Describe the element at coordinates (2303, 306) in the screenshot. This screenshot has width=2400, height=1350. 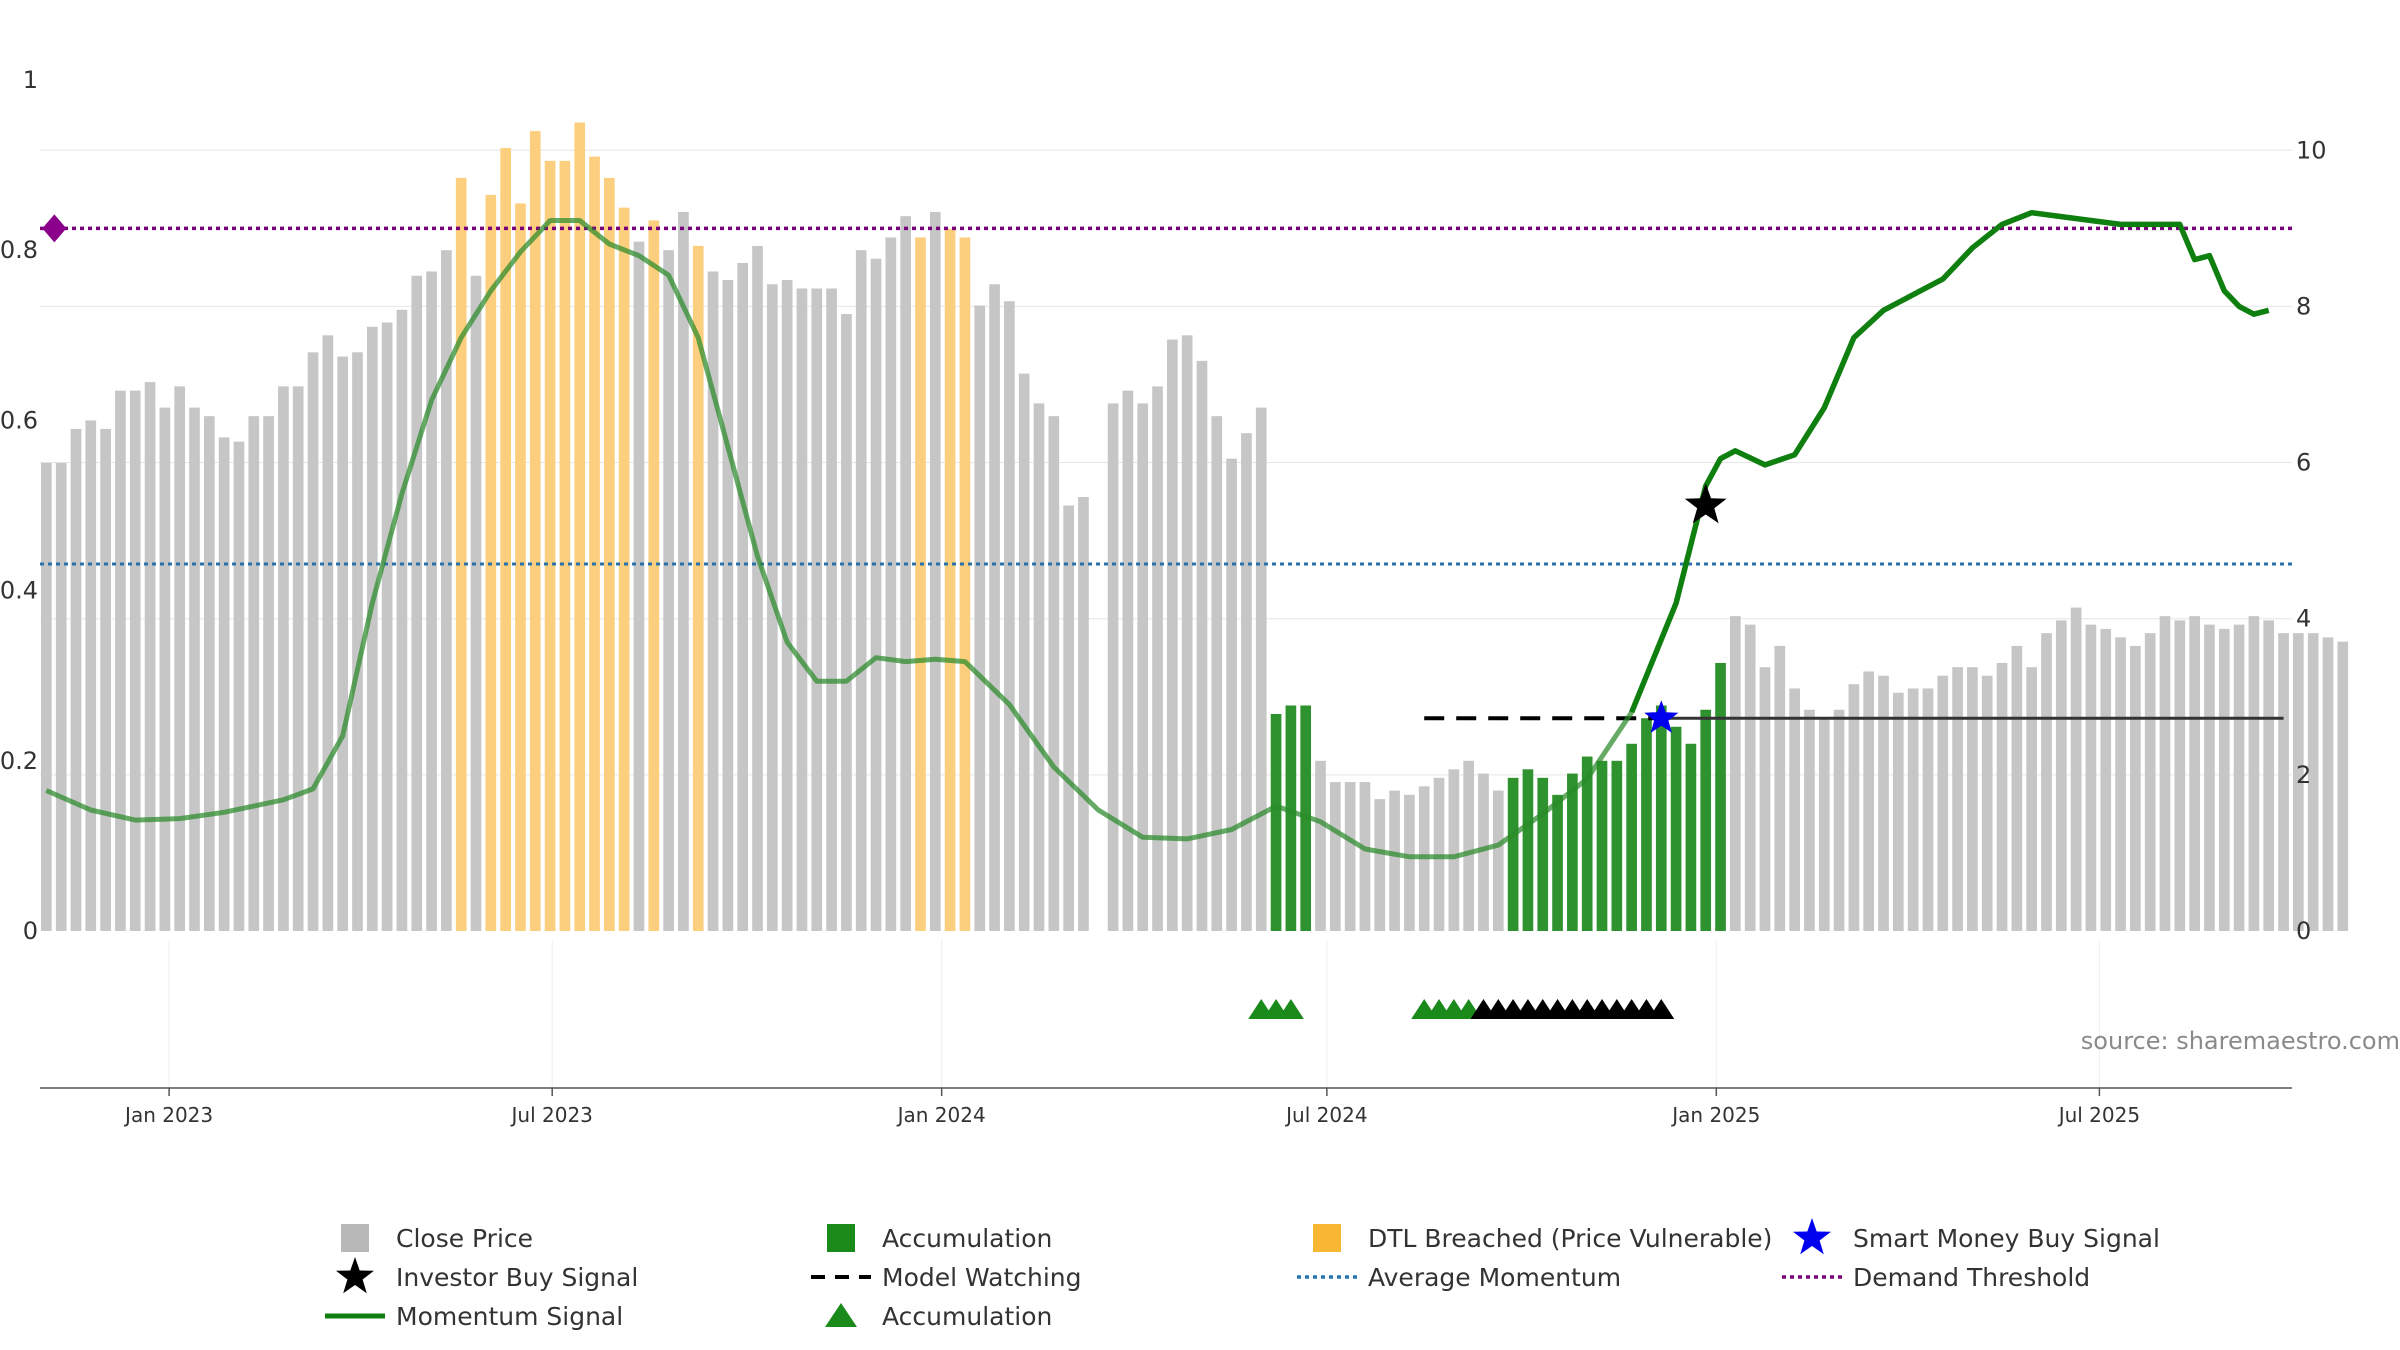
I see `right-tick-label: 8` at that location.